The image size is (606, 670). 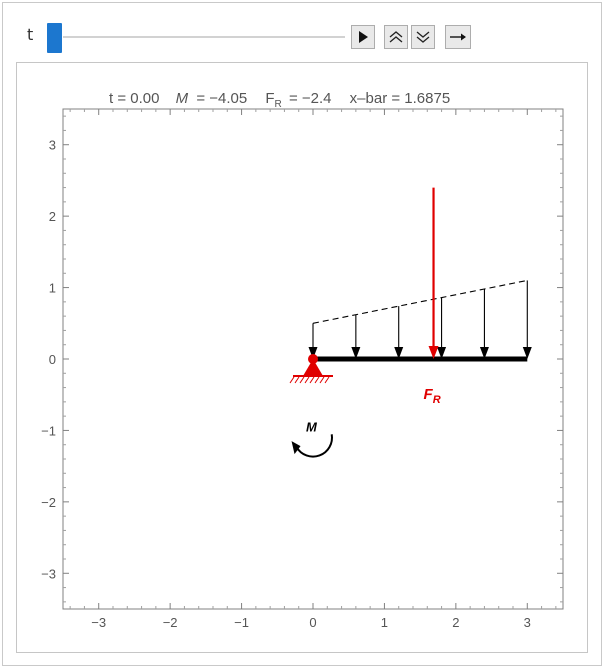 What do you see at coordinates (52, 288) in the screenshot?
I see `y-tick-label: 1` at bounding box center [52, 288].